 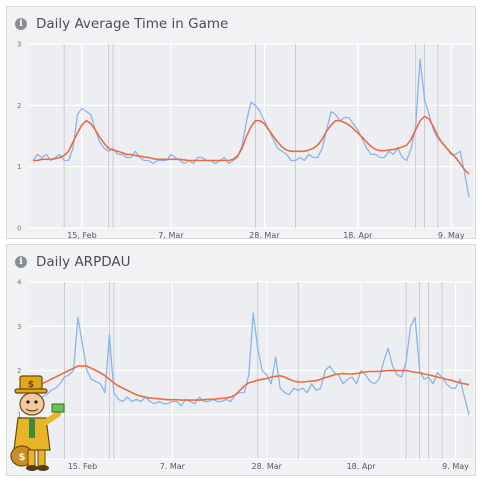 I want to click on y-tick-label: 0, so click(x=19, y=229).